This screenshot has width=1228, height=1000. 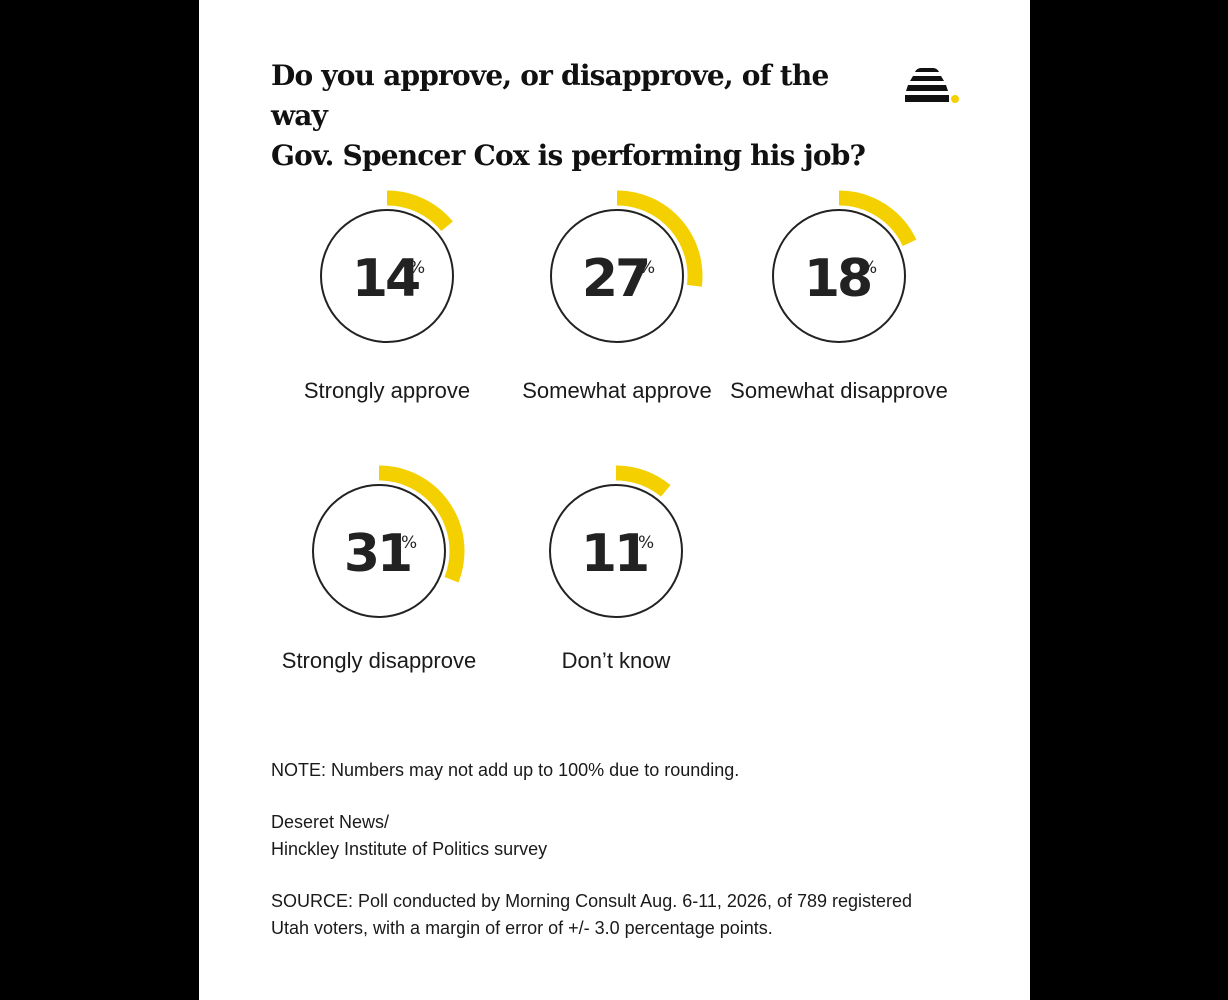 I want to click on title-line-2: Gov. Spencer Cox is performing his job?, so click(x=568, y=155).